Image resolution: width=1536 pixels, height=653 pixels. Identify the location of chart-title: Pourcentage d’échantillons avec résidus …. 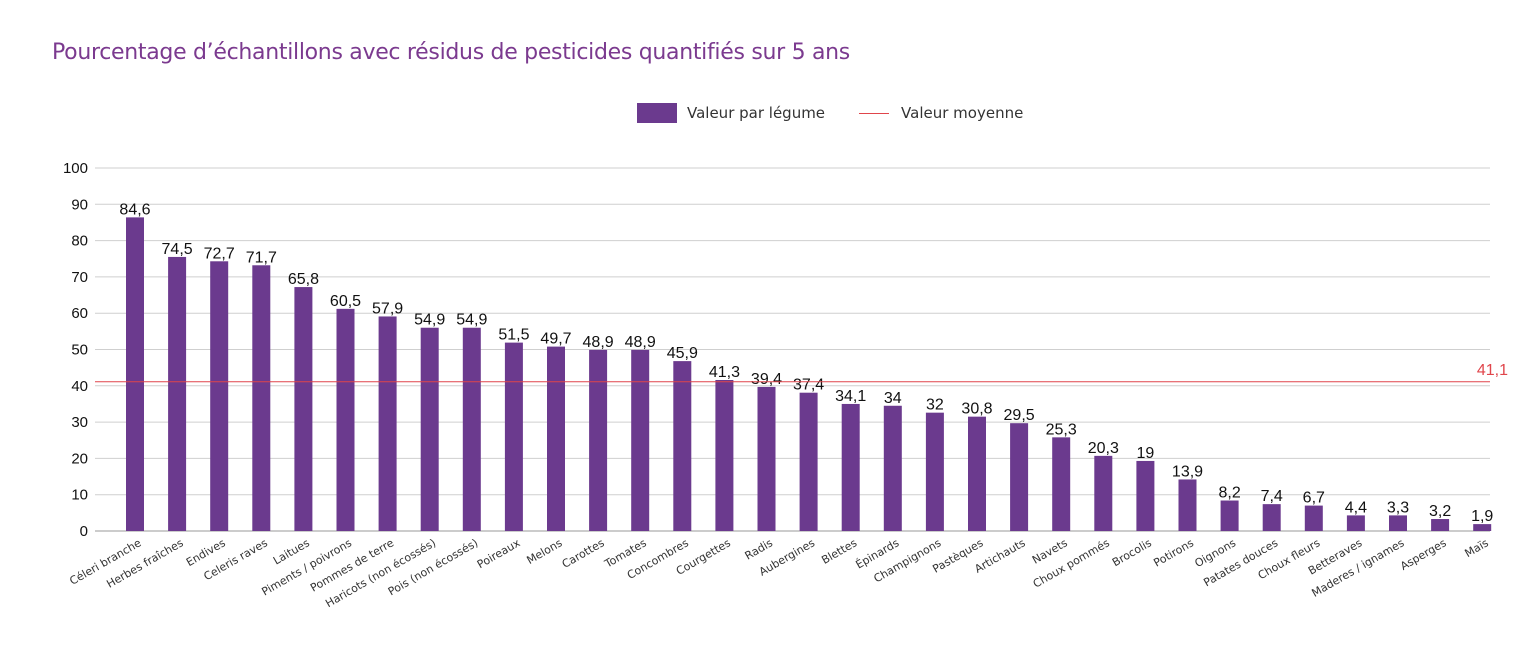
(451, 52).